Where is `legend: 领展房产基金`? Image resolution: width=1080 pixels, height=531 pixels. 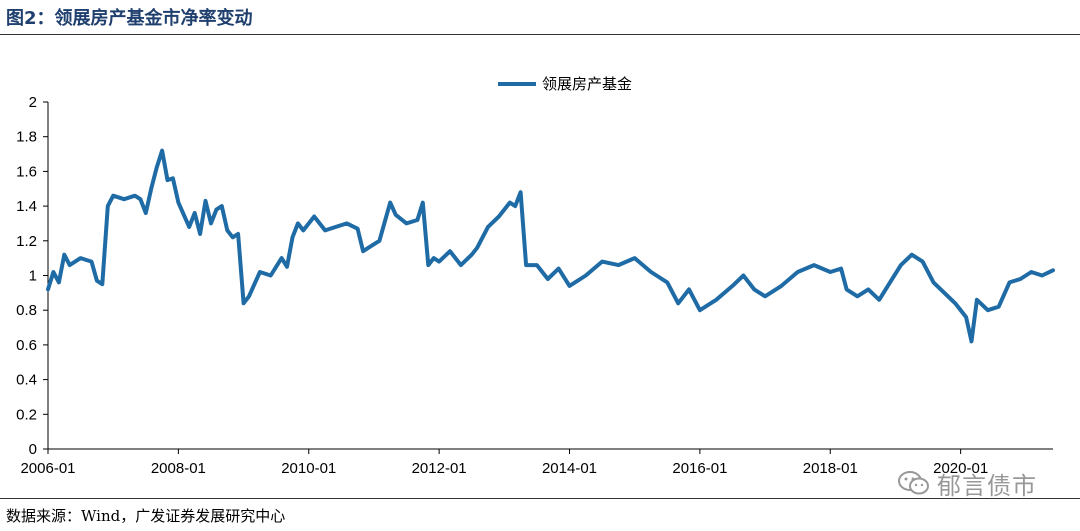
legend: 领展房产基金 is located at coordinates (565, 84).